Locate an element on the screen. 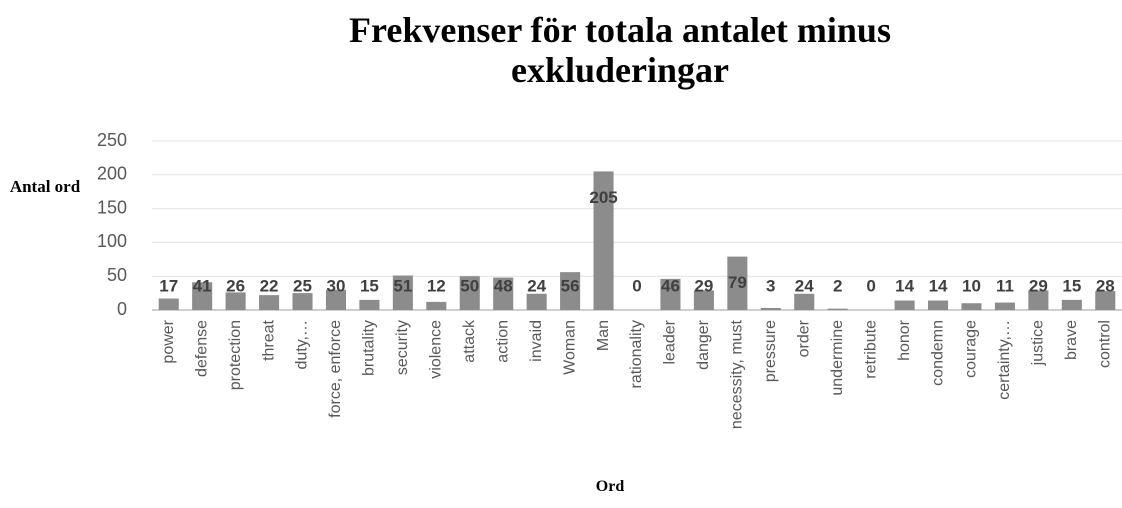  data-label: 3 is located at coordinates (770, 285).